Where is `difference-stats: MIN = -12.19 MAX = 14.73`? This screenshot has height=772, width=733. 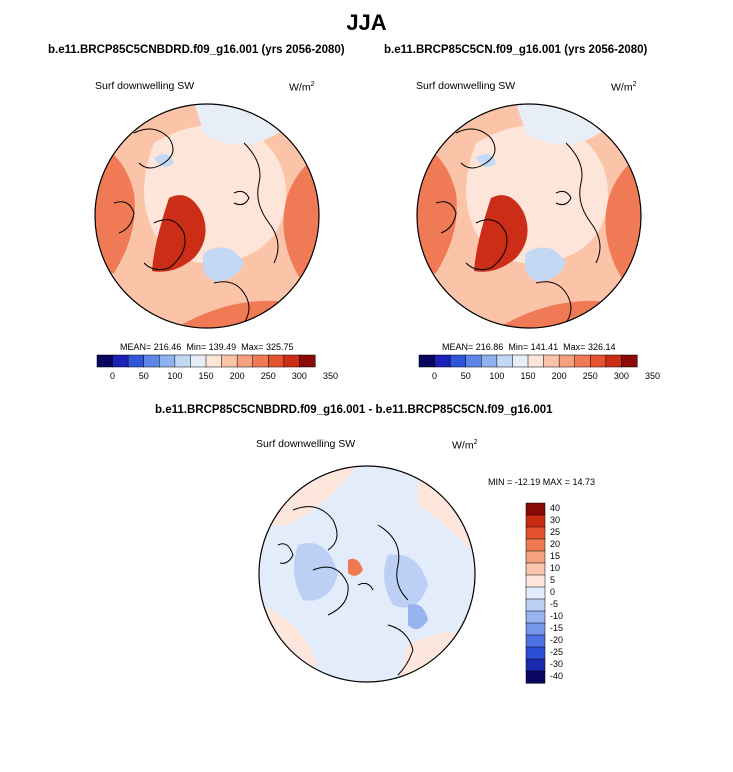 difference-stats: MIN = -12.19 MAX = 14.73 is located at coordinates (542, 482).